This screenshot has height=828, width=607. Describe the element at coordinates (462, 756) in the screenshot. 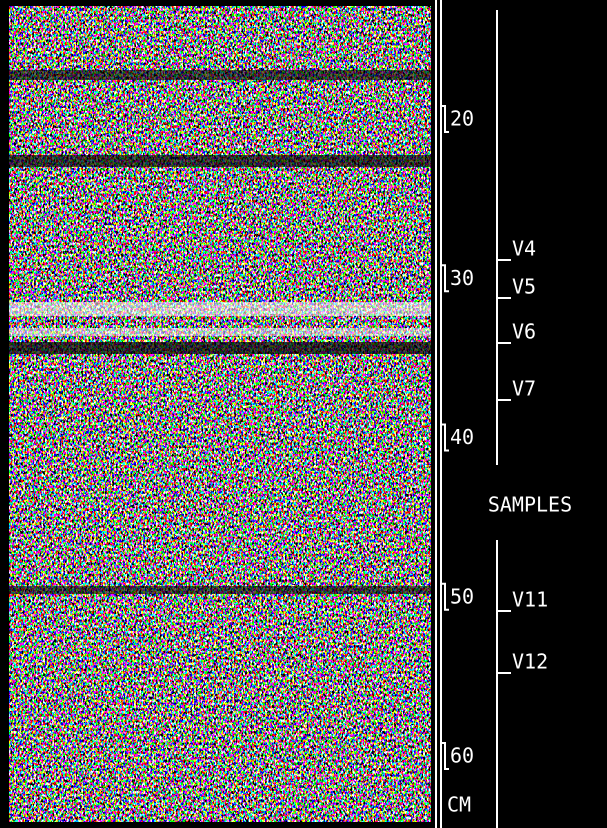

I see `depth-label: 60` at that location.